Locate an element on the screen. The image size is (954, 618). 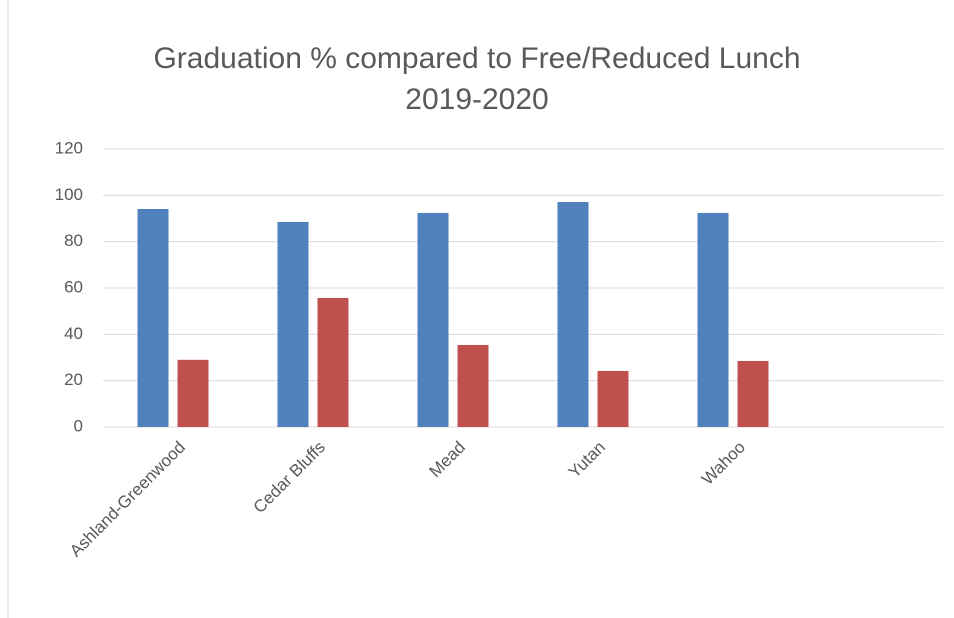
y-tick-label: 40 is located at coordinates (73, 333).